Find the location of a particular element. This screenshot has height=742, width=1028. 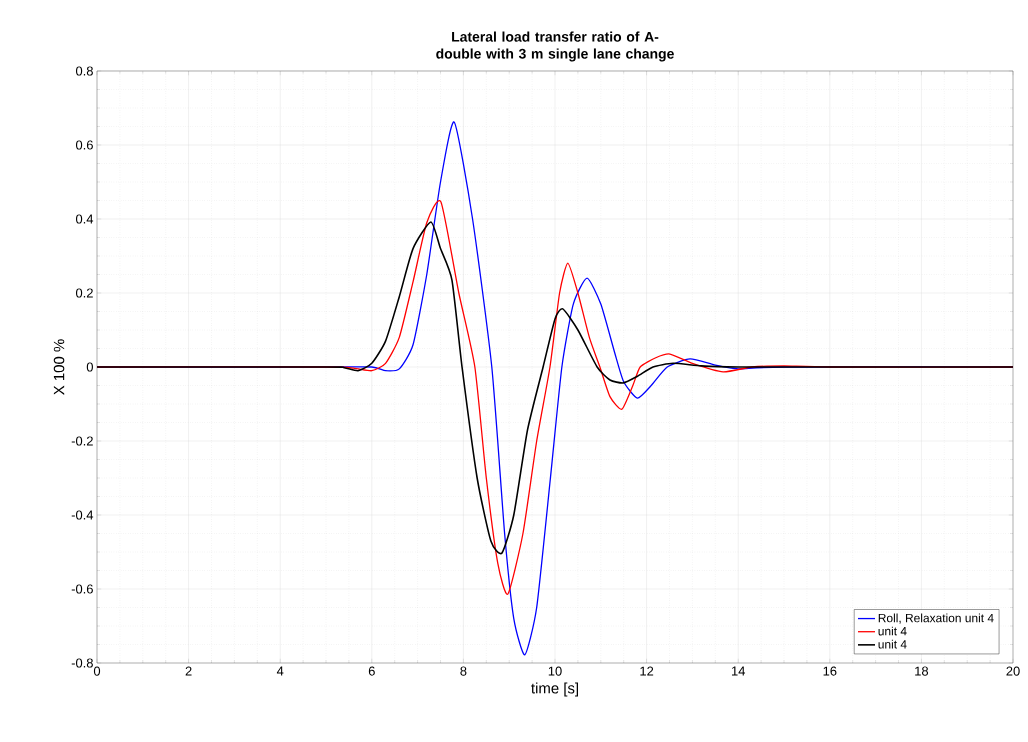

chart-title: Lateral load transfer ratio of A-double with 3 m single lane change is located at coordinates (555, 46).